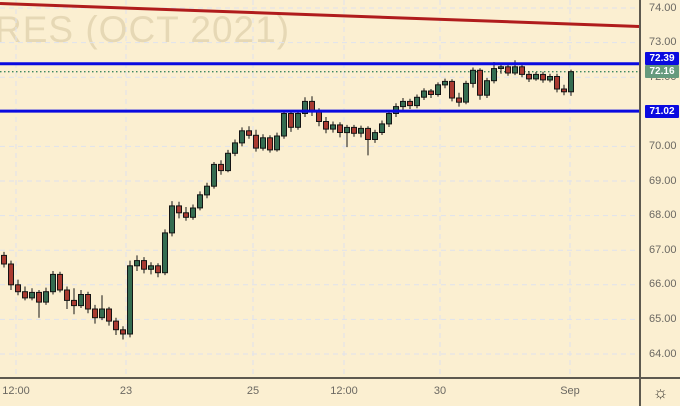 The height and width of the screenshot is (406, 680). Describe the element at coordinates (662, 59) in the screenshot. I see `price-level-badge: 72.39` at that location.